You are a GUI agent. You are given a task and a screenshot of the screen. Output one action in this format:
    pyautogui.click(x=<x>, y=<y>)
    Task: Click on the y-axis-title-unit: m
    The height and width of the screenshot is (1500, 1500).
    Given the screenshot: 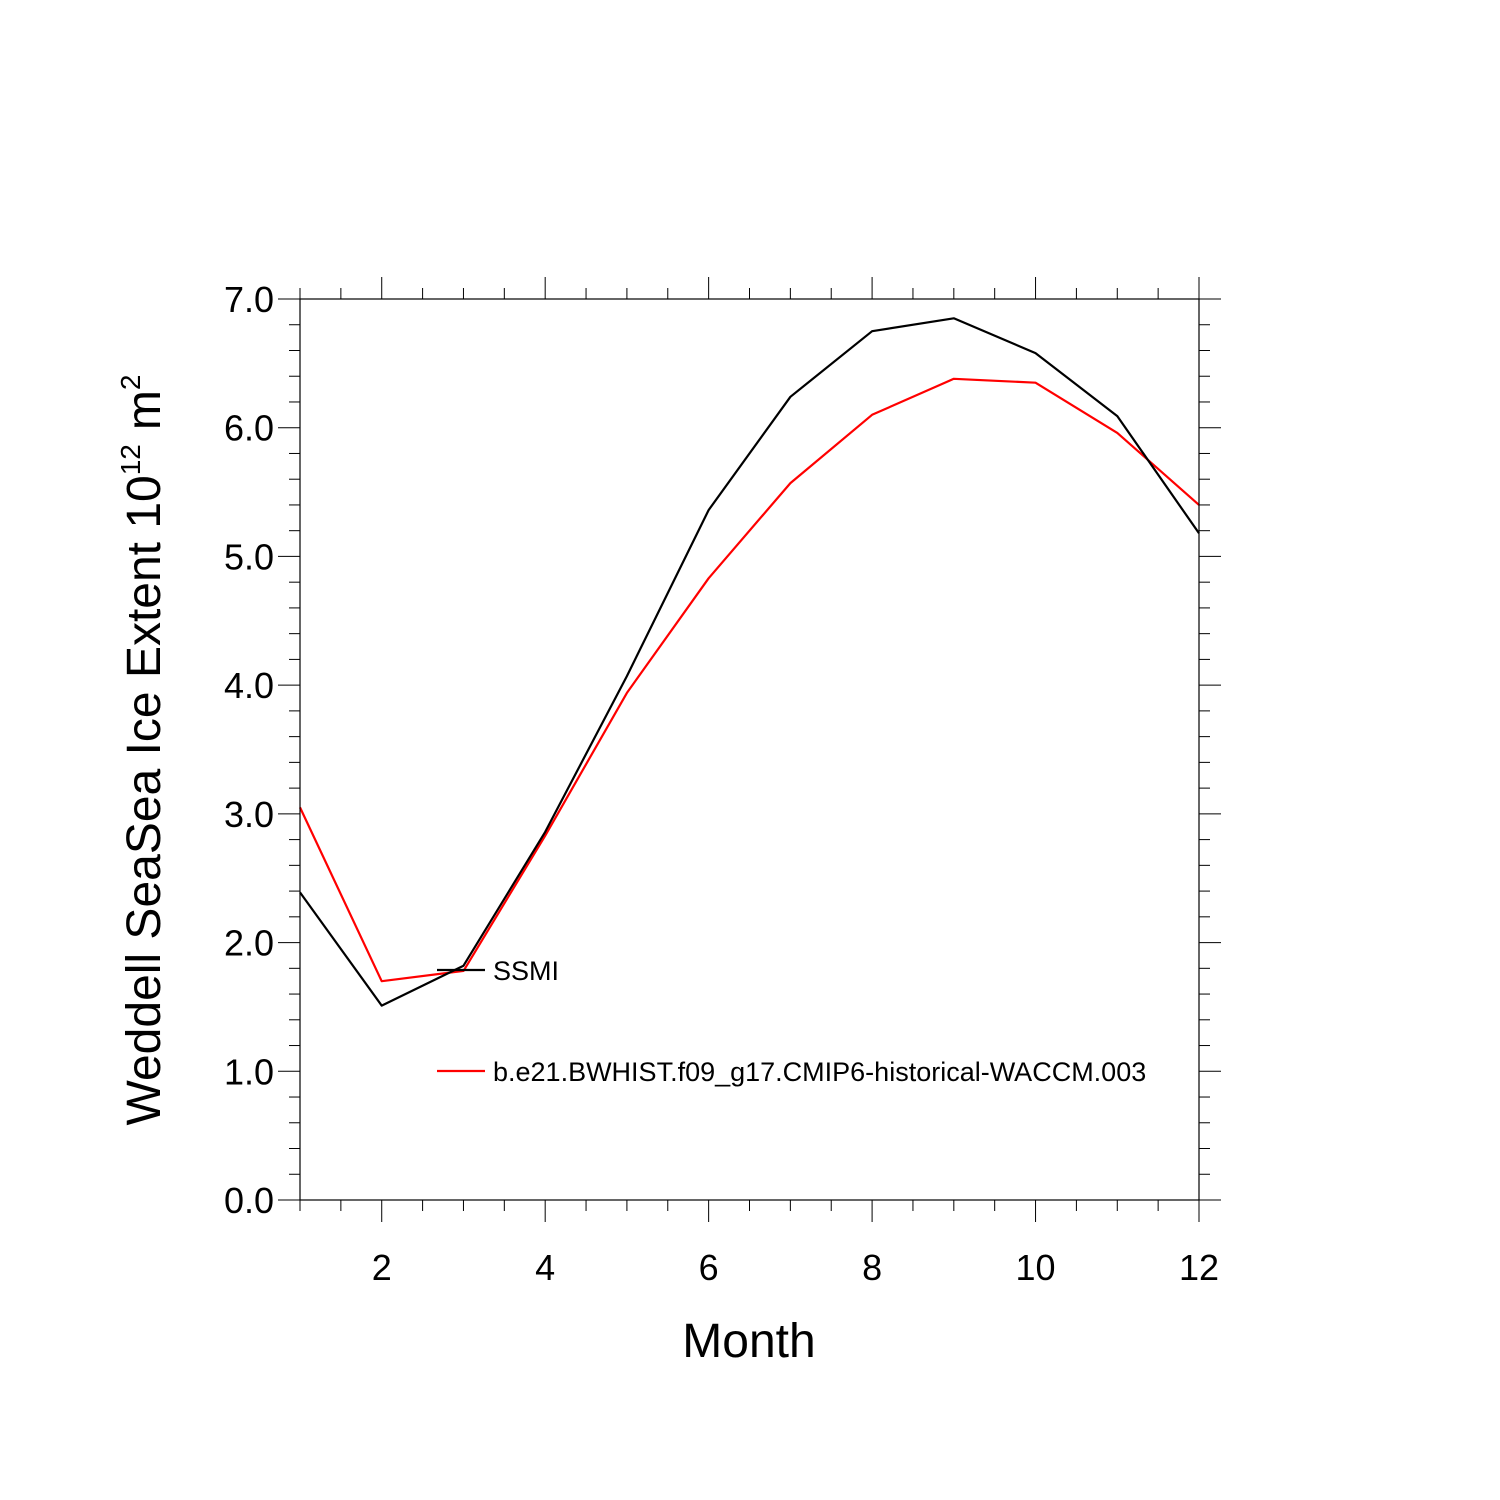 What is the action you would take?
    pyautogui.click(x=144, y=410)
    